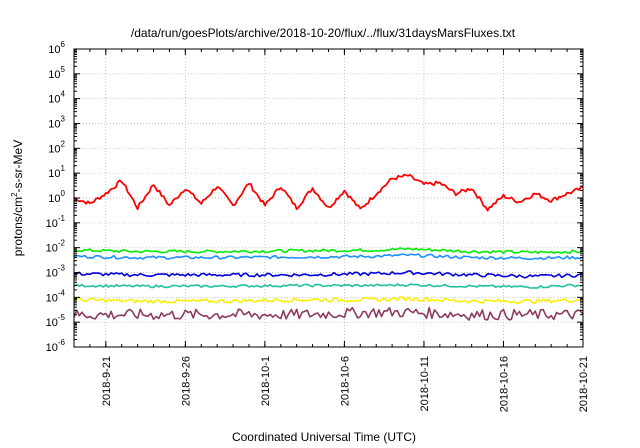  What do you see at coordinates (56, 172) in the screenshot?
I see `y-tick-label: 10¹` at bounding box center [56, 172].